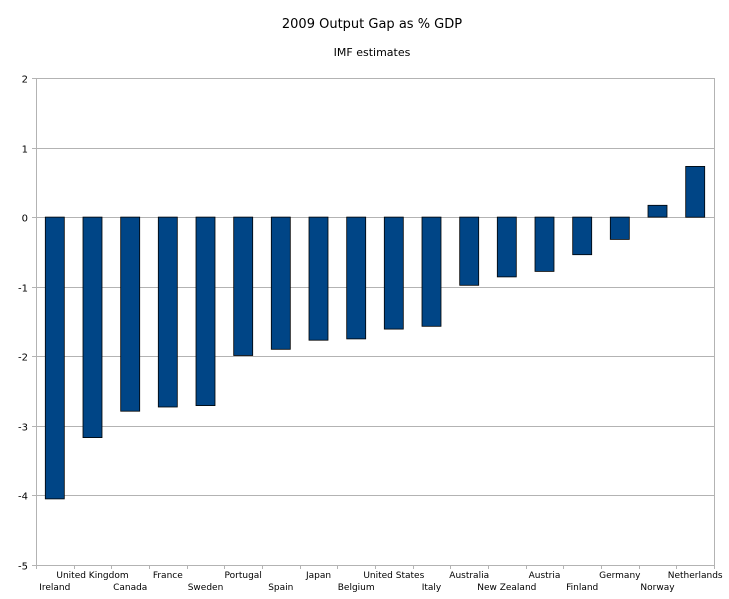  I want to click on bar-united-states, so click(393, 273).